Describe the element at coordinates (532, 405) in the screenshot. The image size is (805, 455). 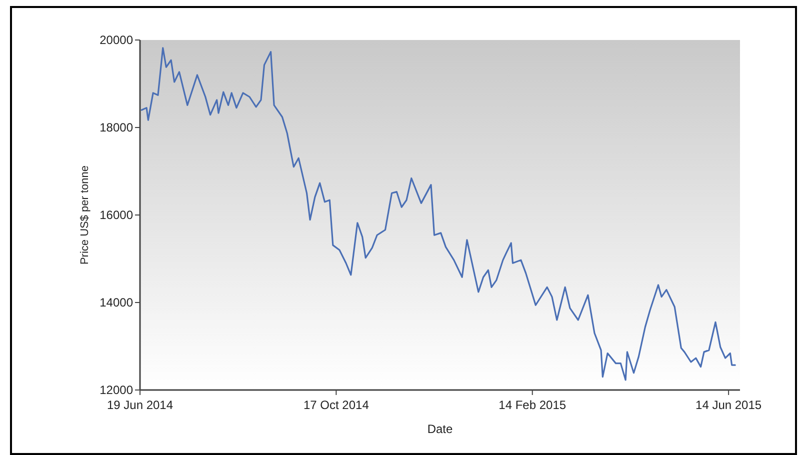
I see `x-tick-label: 14 Feb 2015` at that location.